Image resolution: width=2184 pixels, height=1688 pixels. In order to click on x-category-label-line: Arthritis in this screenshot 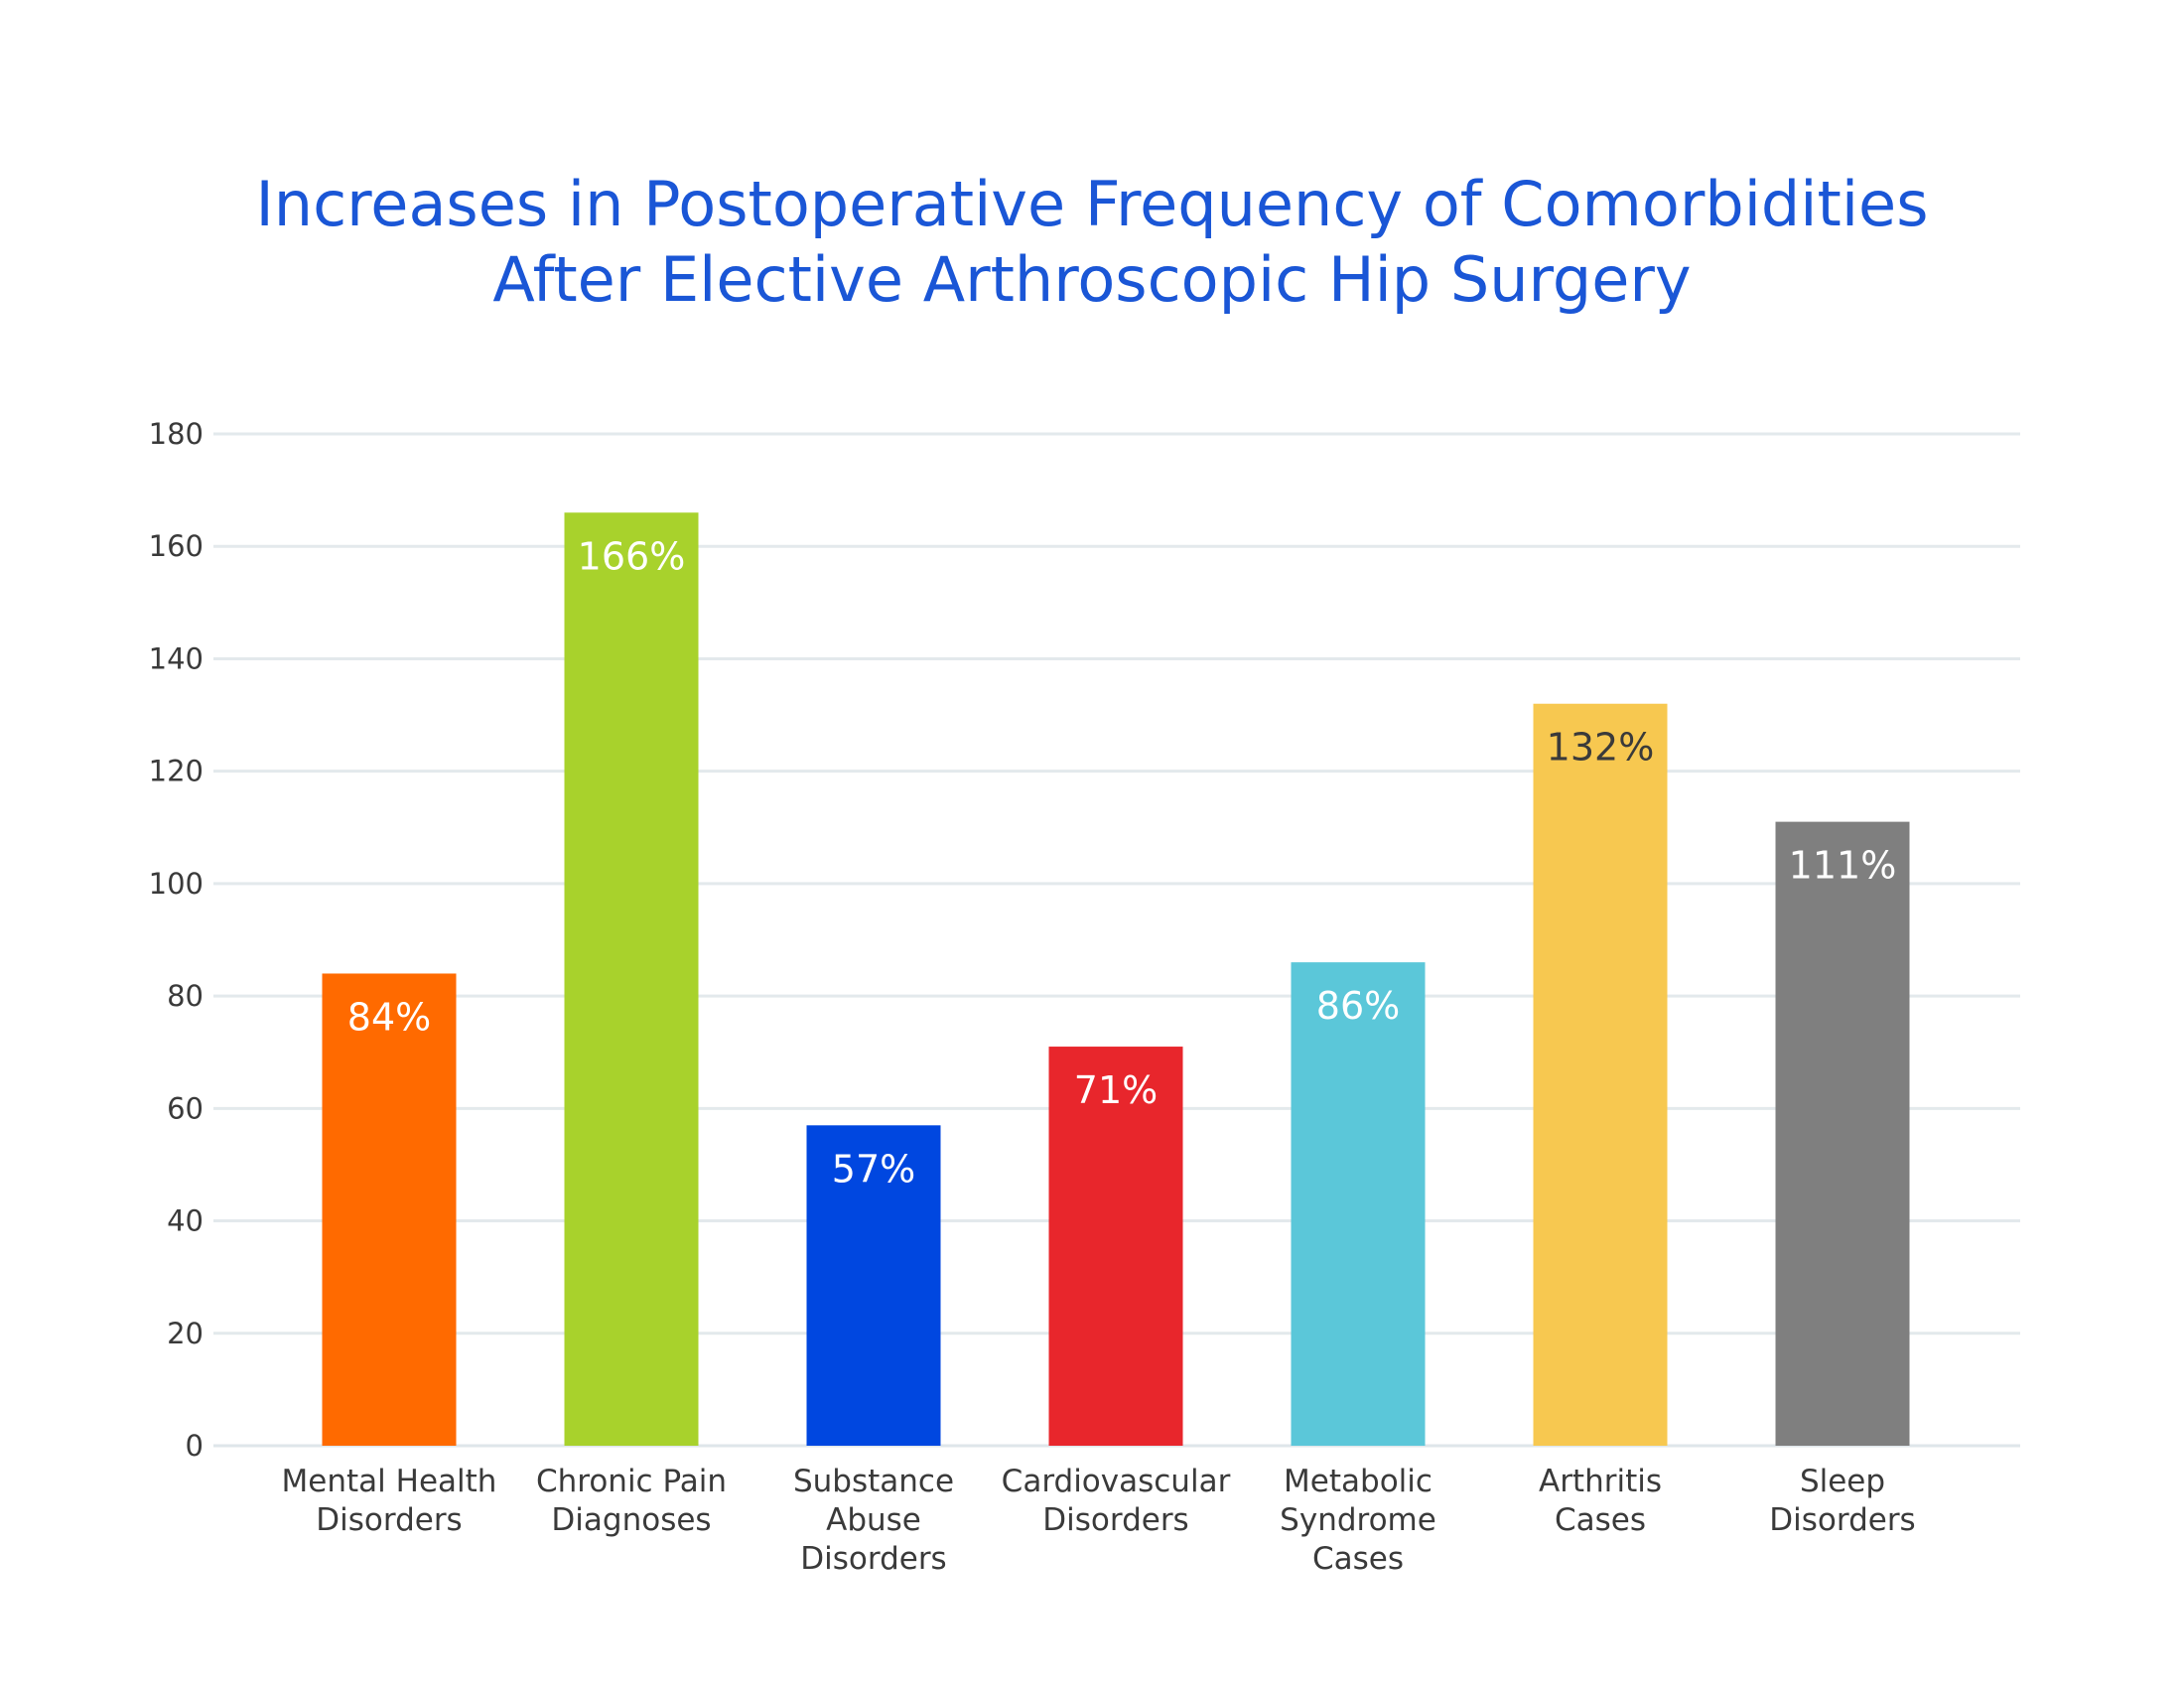, I will do `click(1600, 1481)`.